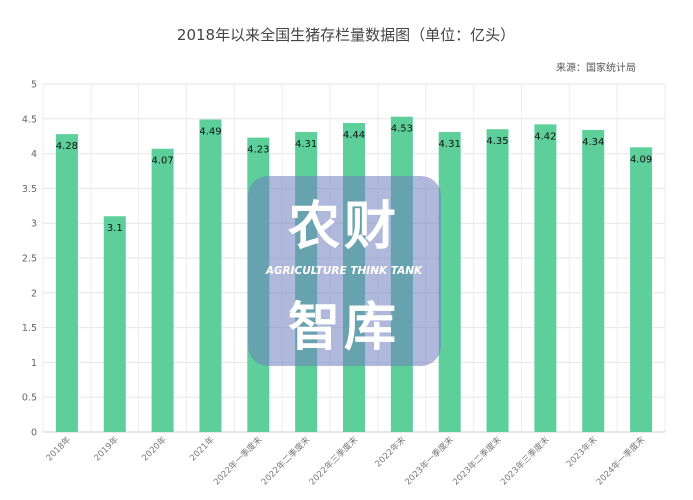 The height and width of the screenshot is (500, 693). I want to click on data-label: 4.49, so click(210, 131).